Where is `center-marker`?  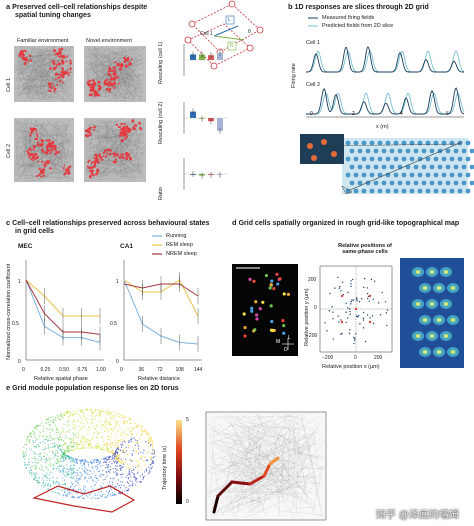
center-marker is located at coordinates (370, 296).